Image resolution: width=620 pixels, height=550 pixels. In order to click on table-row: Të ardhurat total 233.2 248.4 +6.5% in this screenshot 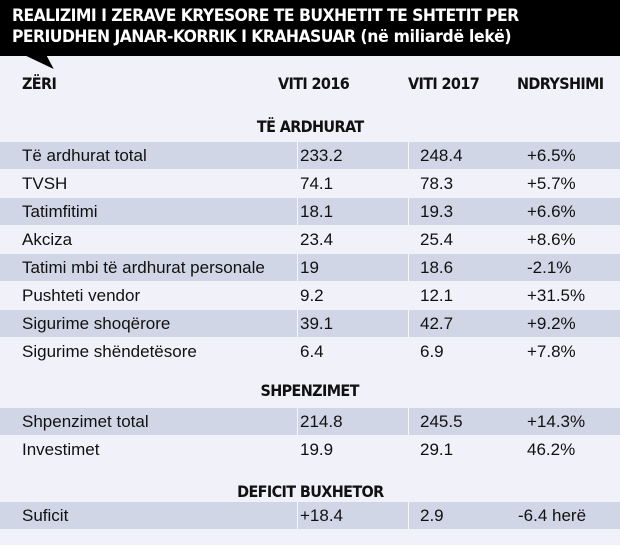, I will do `click(310, 155)`.